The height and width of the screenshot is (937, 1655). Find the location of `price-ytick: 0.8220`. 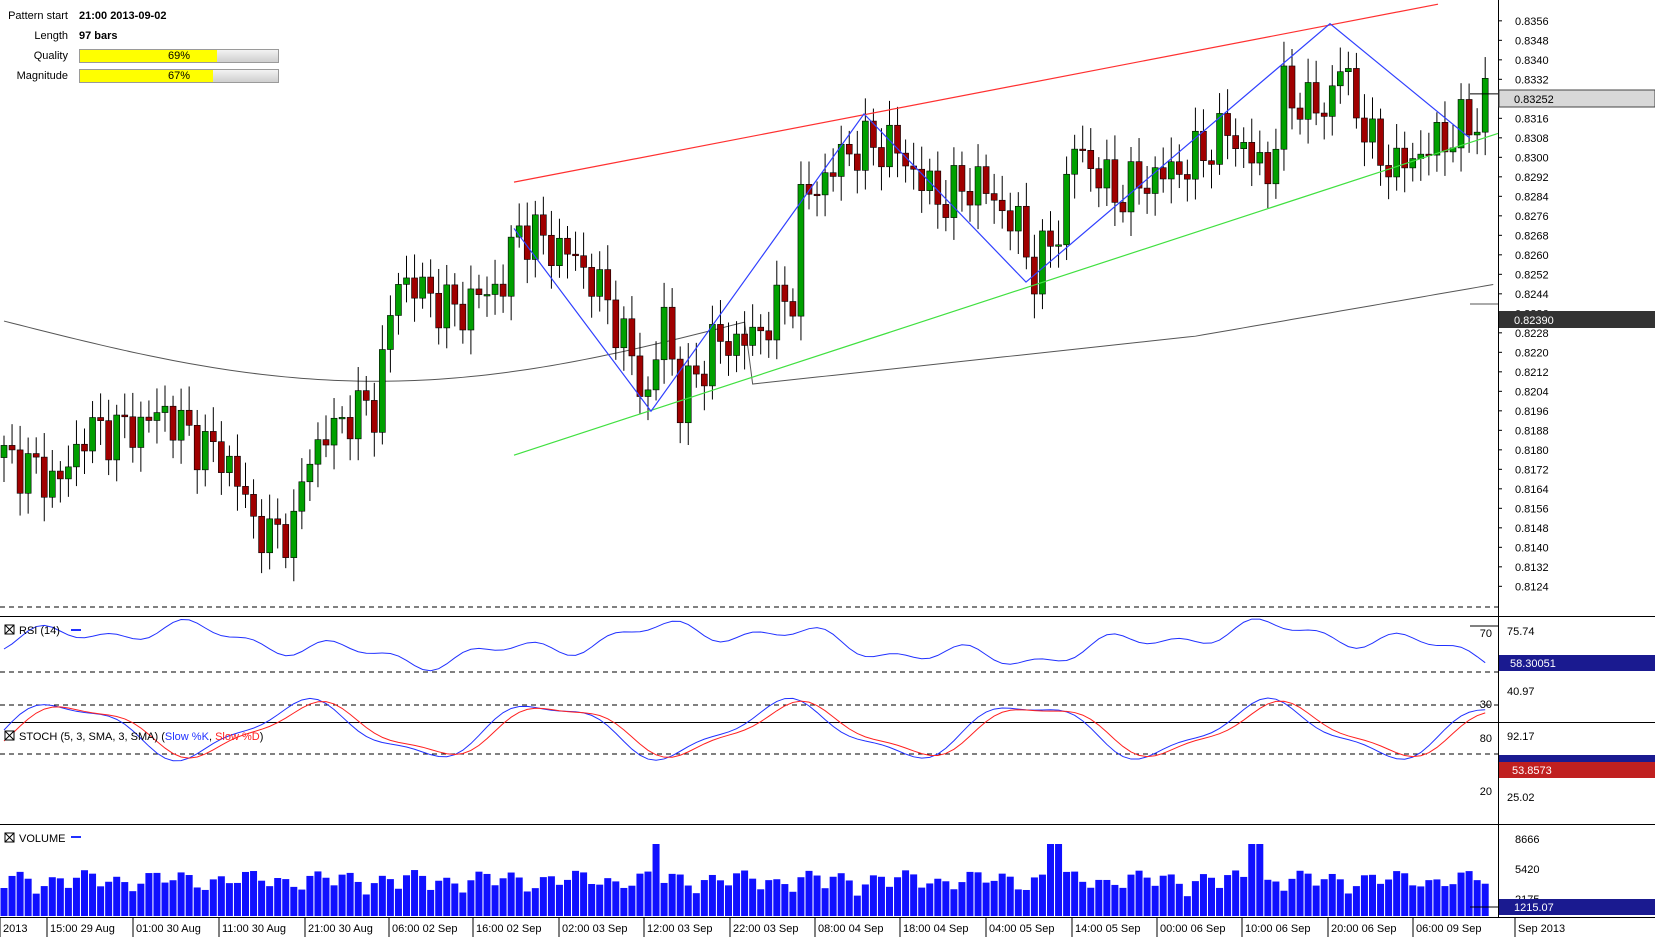

price-ytick: 0.8220 is located at coordinates (1532, 353).